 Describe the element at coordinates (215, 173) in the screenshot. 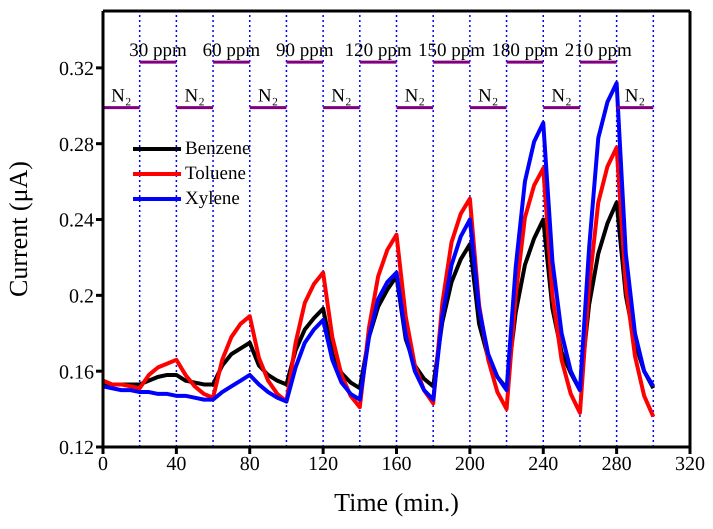

I see `legend-label: Toluene` at that location.